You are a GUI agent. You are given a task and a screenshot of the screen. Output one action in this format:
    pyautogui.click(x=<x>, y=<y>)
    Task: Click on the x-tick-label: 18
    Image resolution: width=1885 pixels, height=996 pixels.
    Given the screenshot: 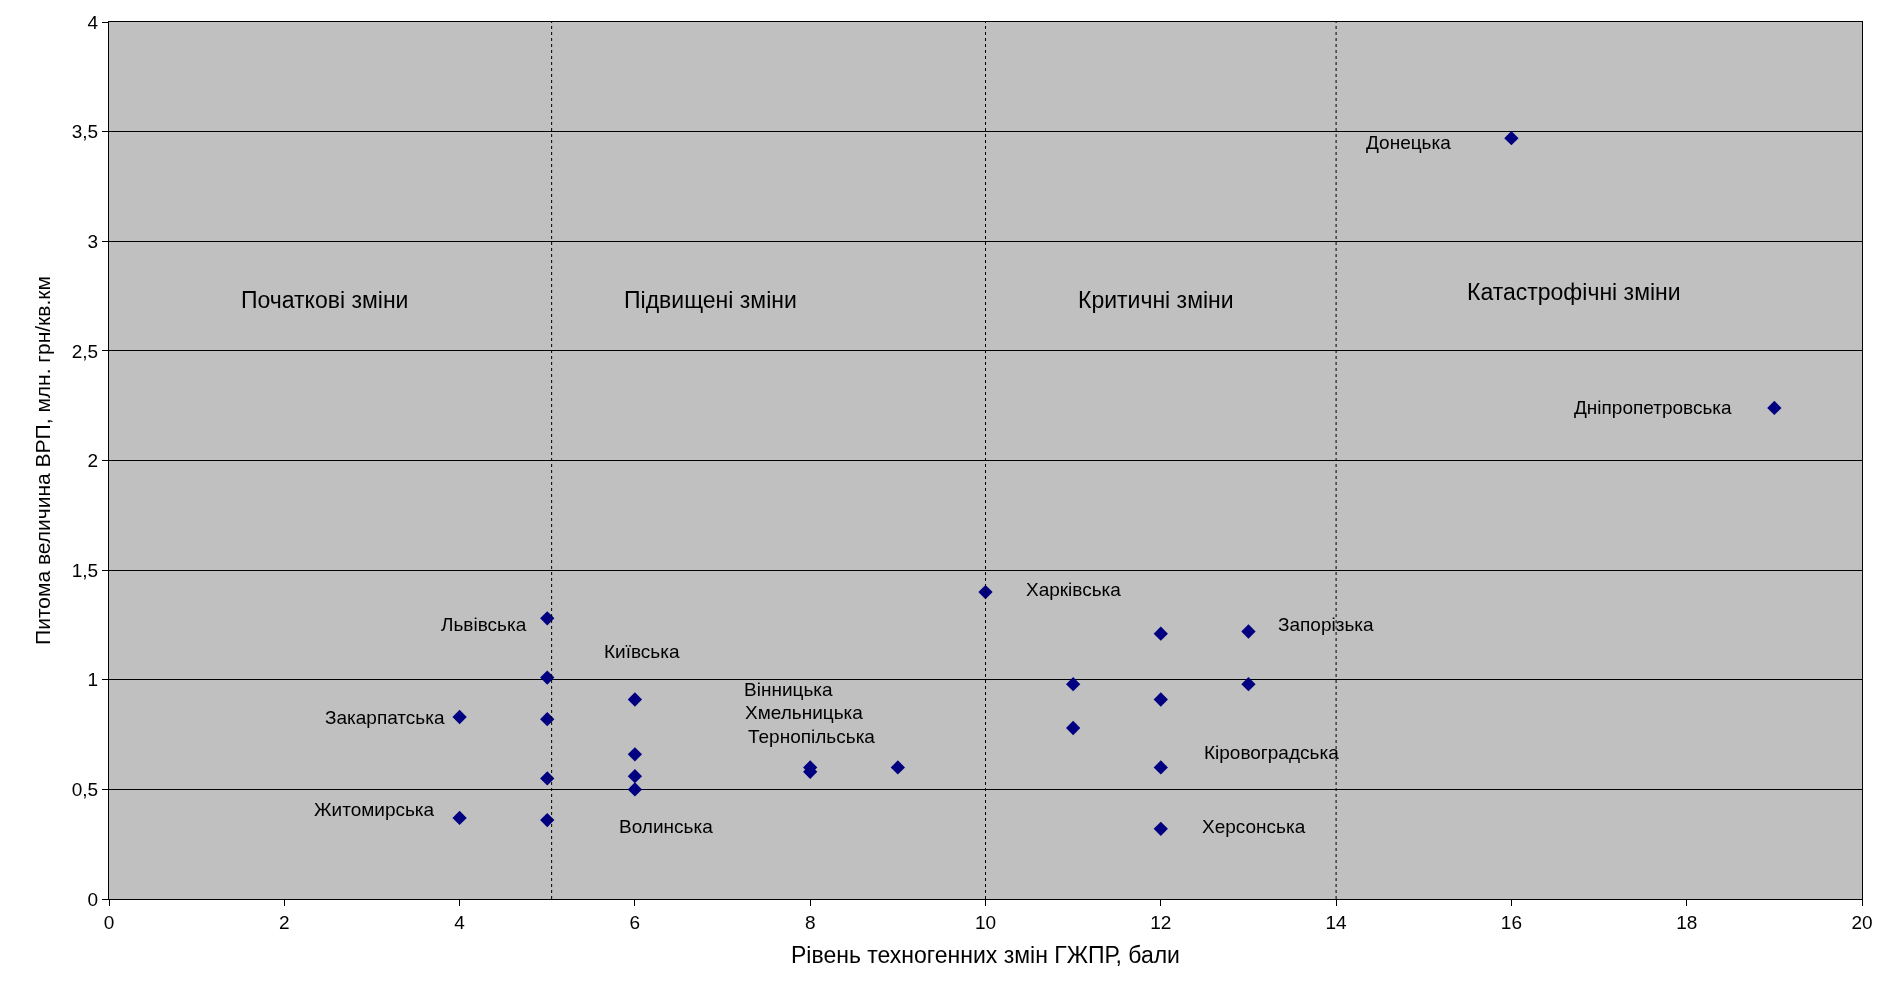 What is the action you would take?
    pyautogui.click(x=1687, y=922)
    